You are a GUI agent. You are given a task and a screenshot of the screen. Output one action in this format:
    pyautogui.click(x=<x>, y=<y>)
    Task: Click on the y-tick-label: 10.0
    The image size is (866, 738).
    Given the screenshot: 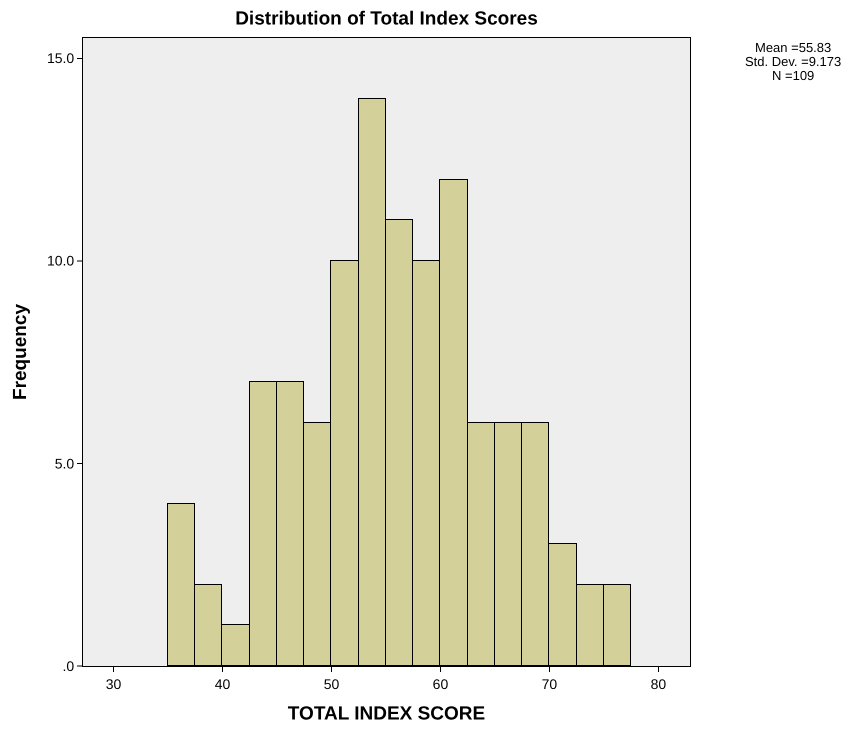 What is the action you would take?
    pyautogui.click(x=60, y=260)
    